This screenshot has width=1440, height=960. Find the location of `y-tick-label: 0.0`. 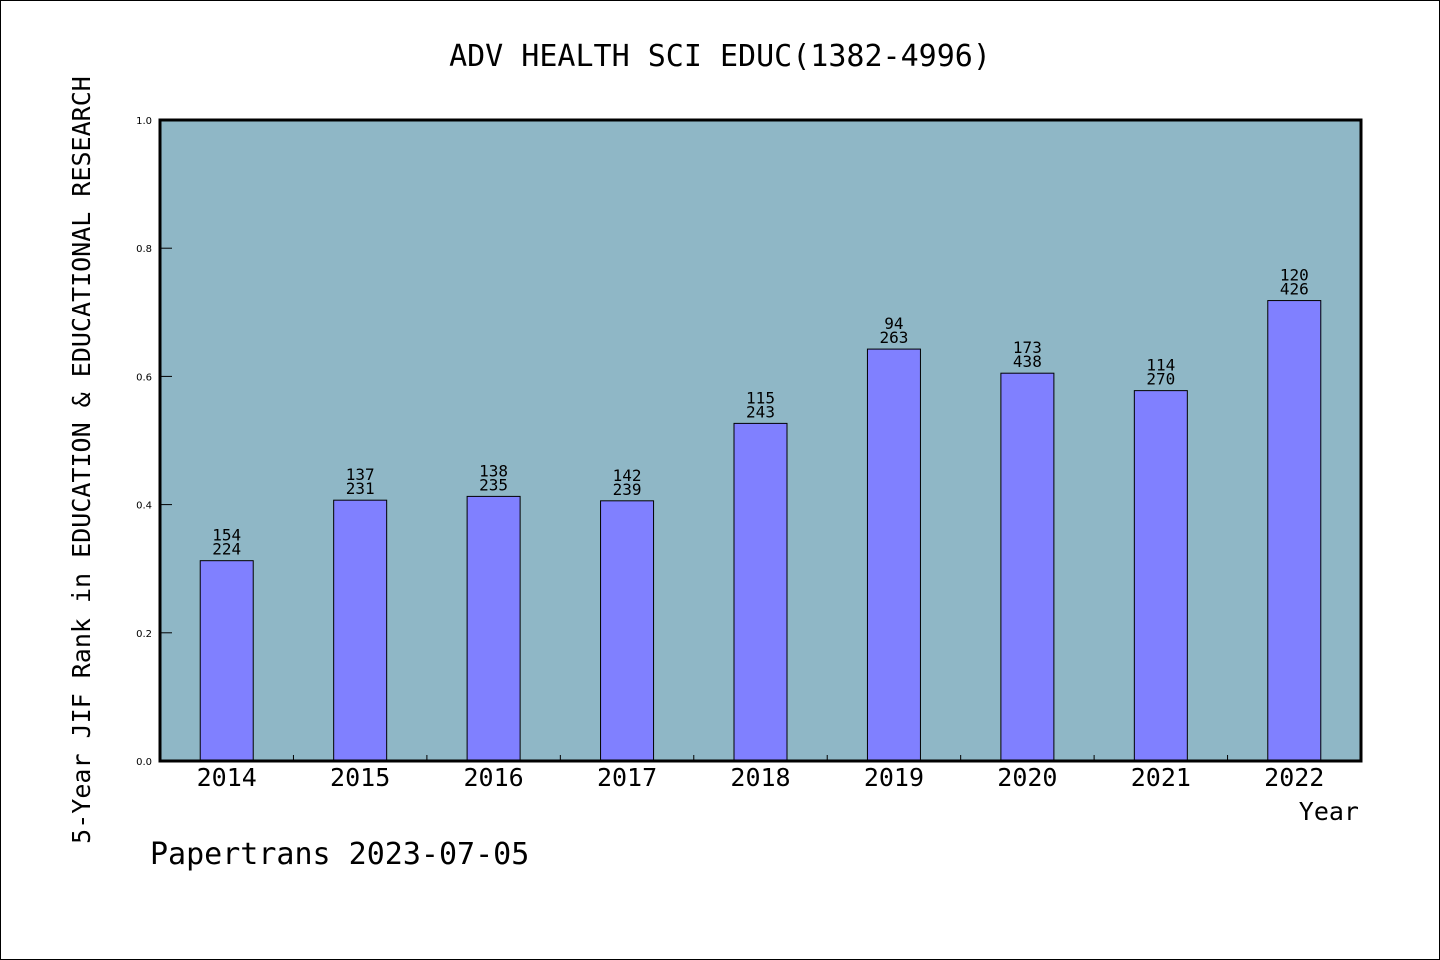

y-tick-label: 0.0 is located at coordinates (144, 762).